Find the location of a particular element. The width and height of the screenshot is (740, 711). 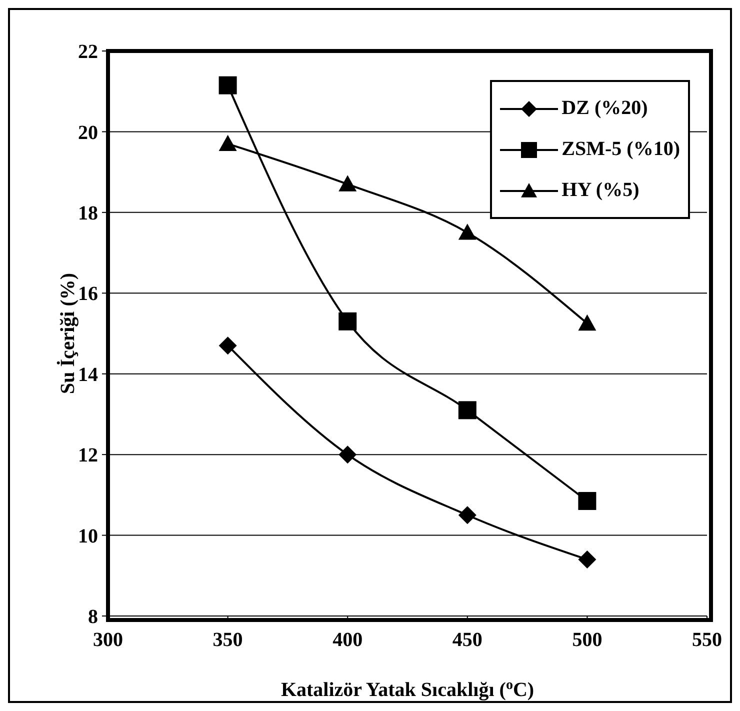

y-tick-label: 16 is located at coordinates (88, 294).